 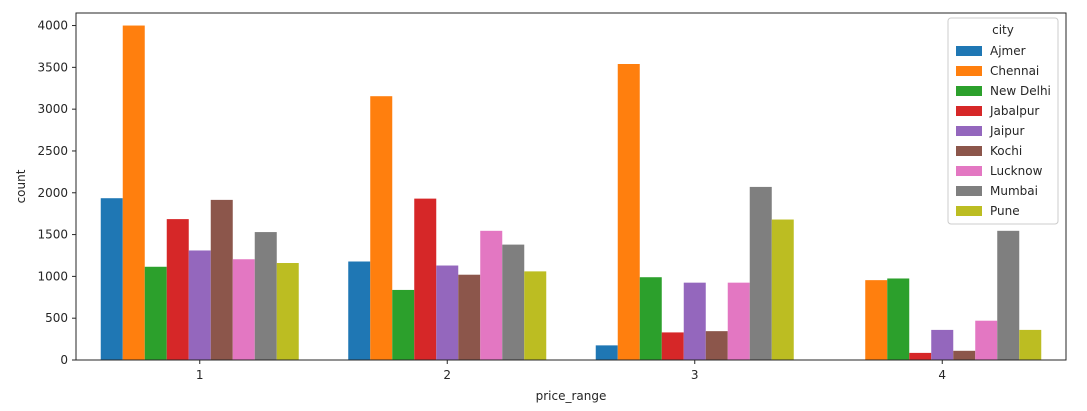 I want to click on y-tick-label: 0, so click(x=64, y=360).